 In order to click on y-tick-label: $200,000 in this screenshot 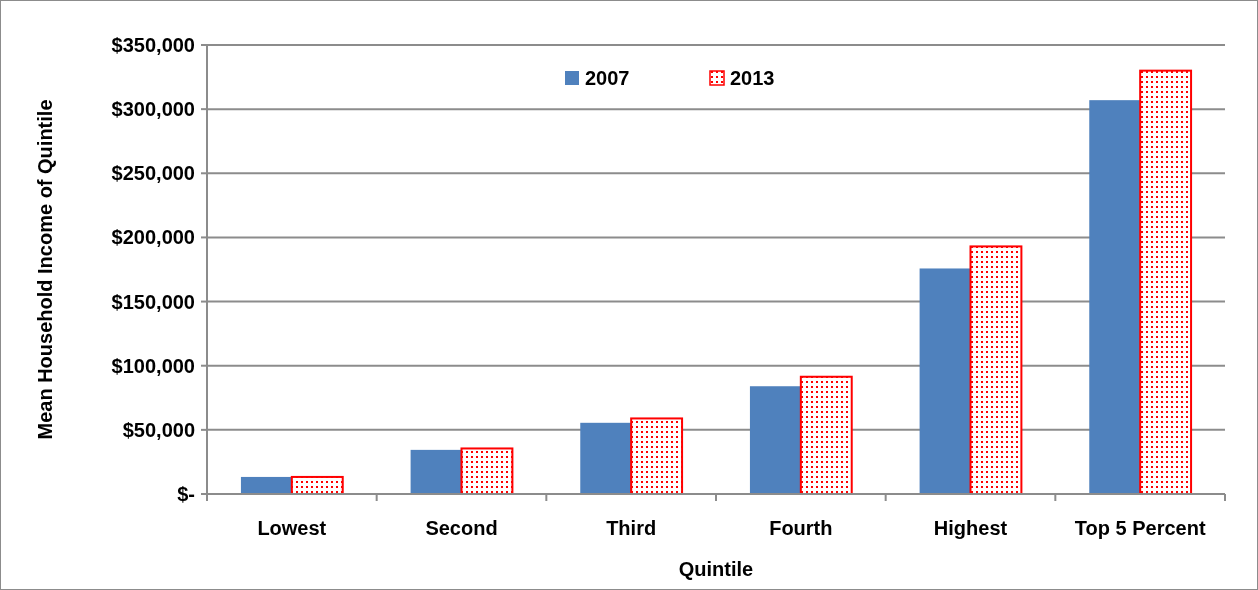, I will do `click(153, 237)`.